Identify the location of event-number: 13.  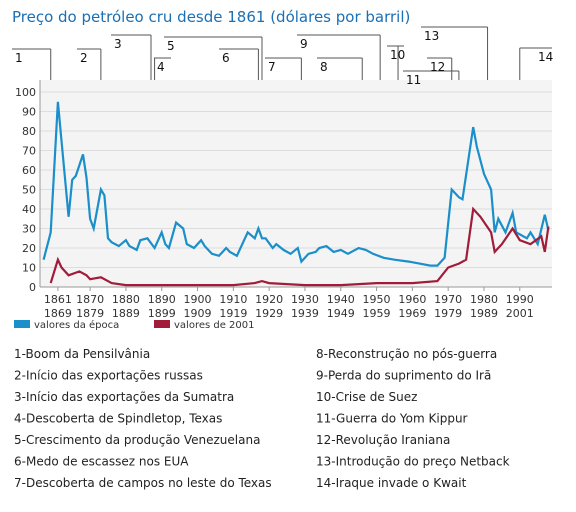
(431, 36).